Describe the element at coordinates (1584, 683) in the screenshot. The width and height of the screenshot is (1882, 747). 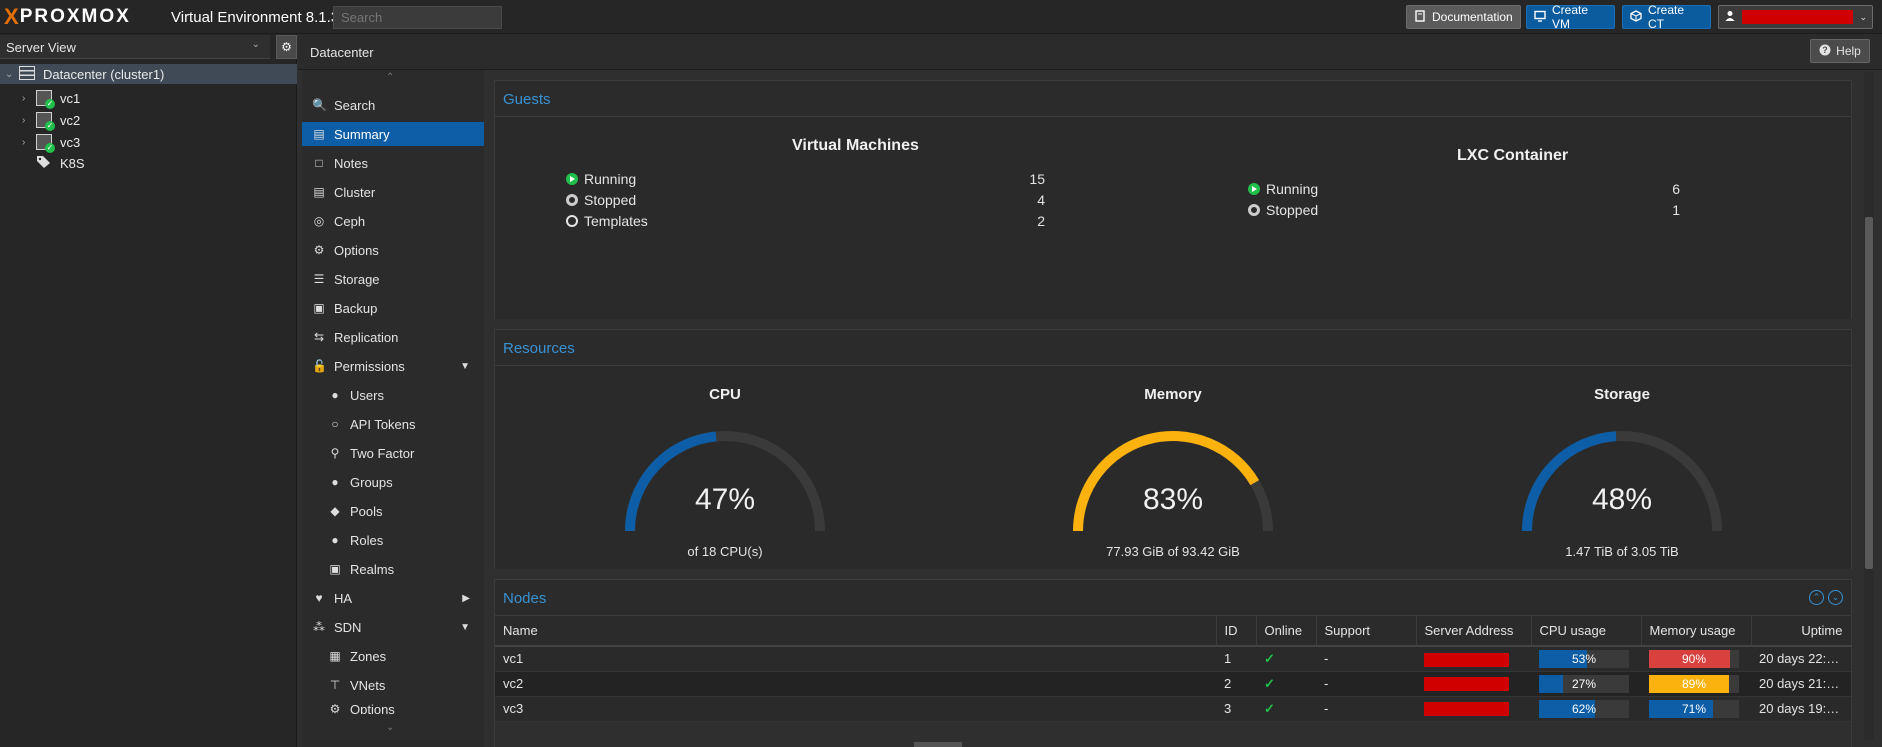
I see `cpu-usage-bar: 27%` at that location.